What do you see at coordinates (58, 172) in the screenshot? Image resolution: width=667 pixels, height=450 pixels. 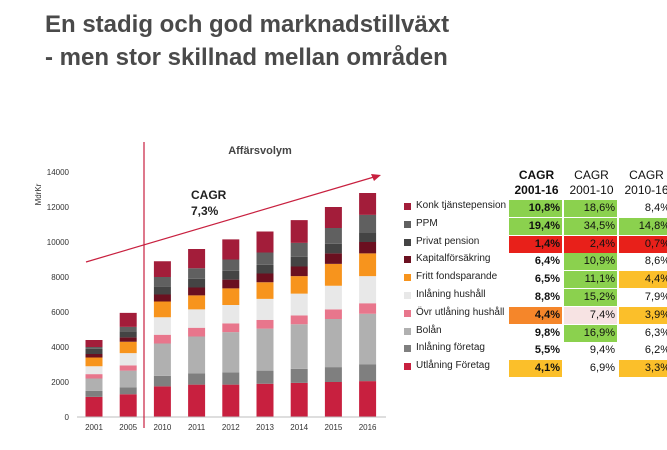 I see `y-tick-label: 14000` at bounding box center [58, 172].